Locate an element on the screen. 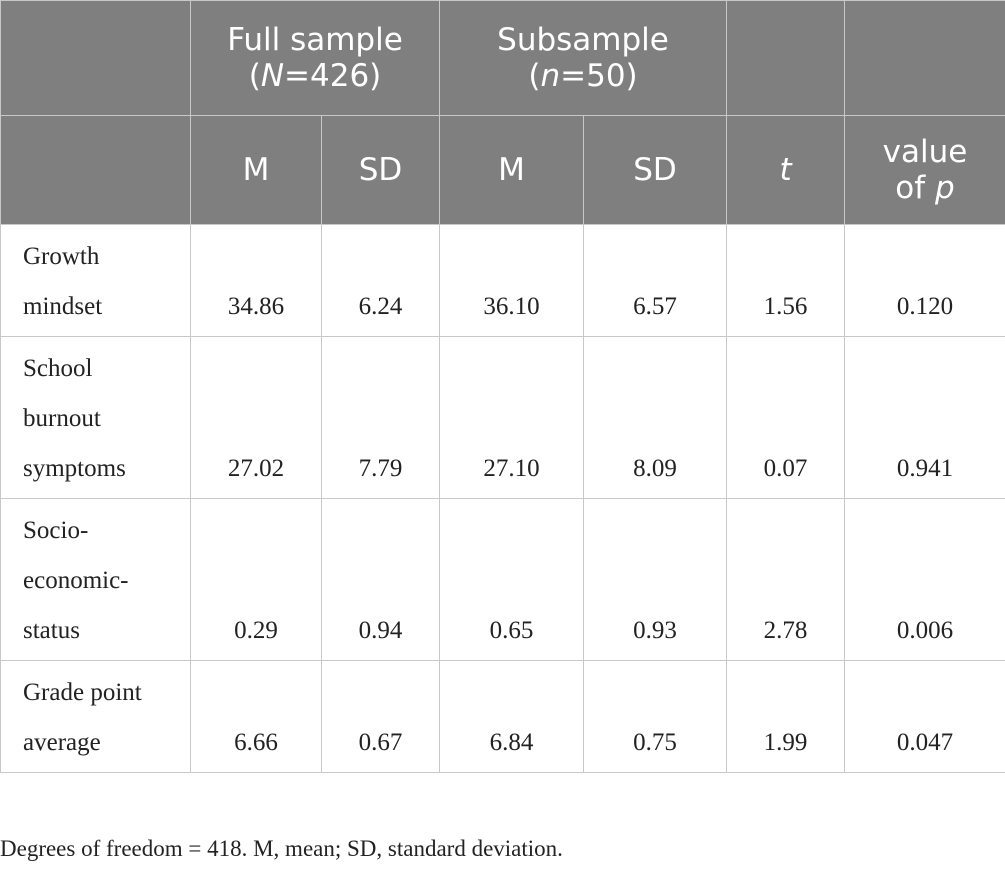  cell-m-full: 27.02 is located at coordinates (256, 417).